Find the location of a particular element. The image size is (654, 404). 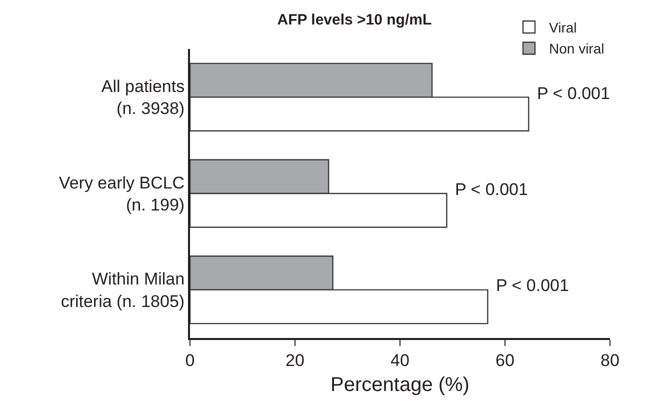

y-tick-label: Very early BCLC (n. 199) is located at coordinates (121, 193).